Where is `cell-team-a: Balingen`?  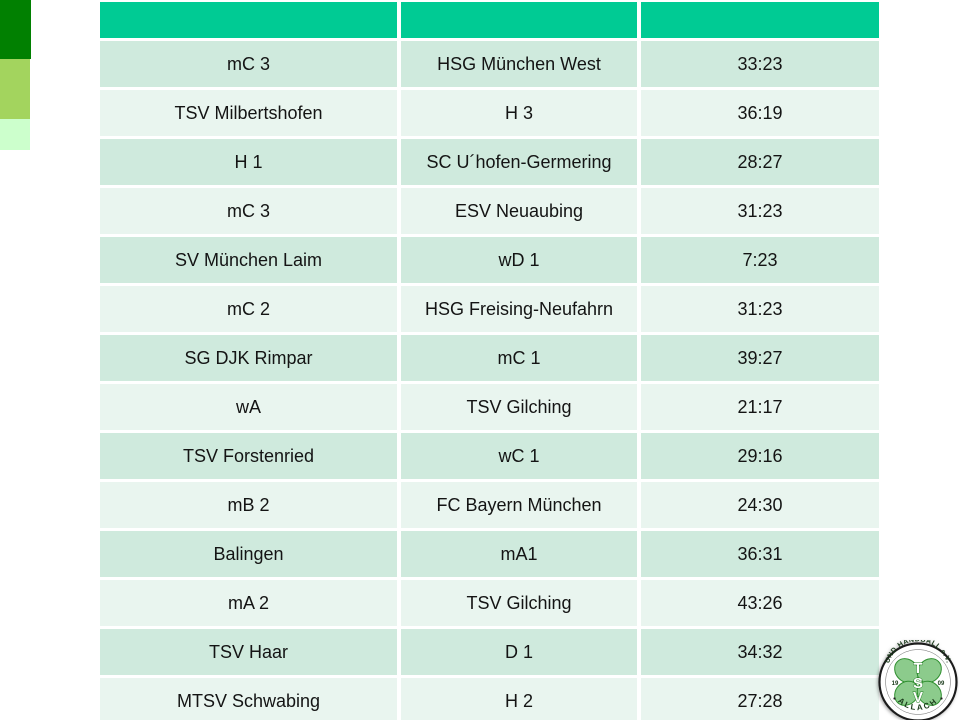
cell-team-a: Balingen is located at coordinates (248, 554).